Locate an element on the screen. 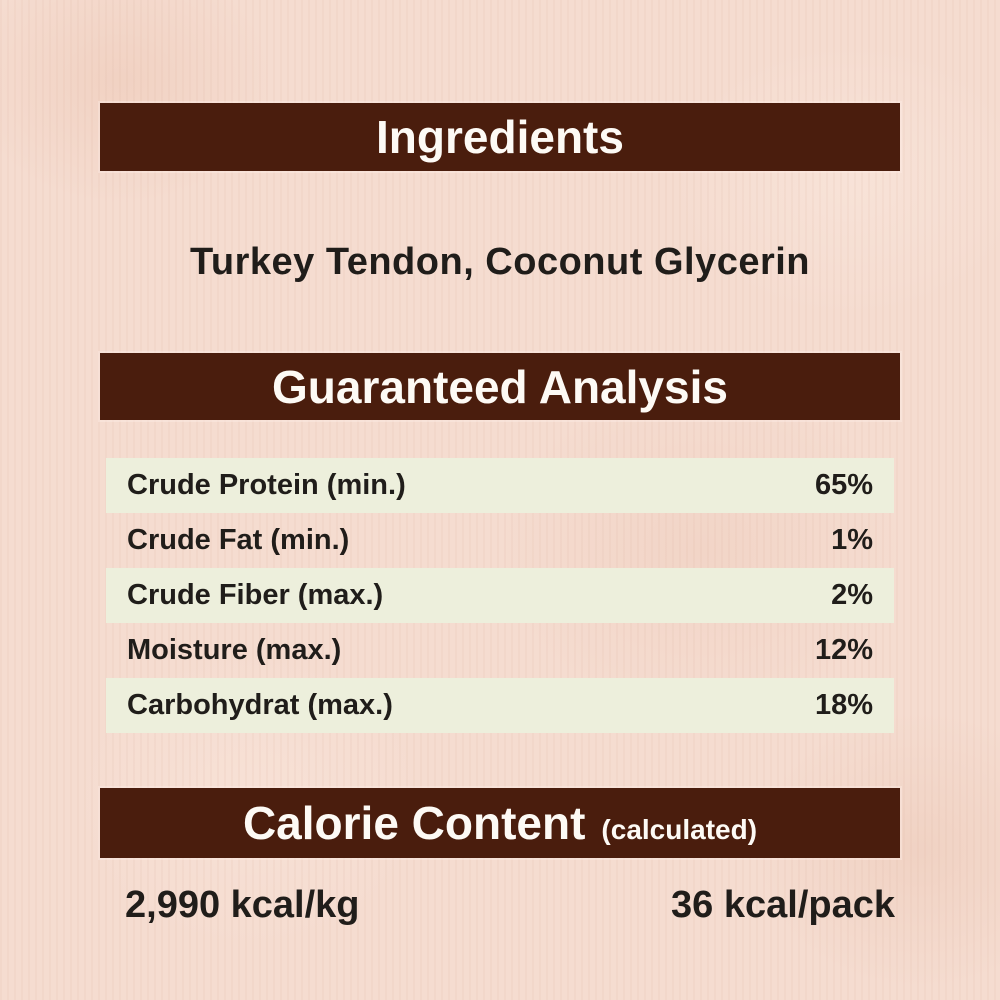  calorie-per-pack: 36 kcal/pack is located at coordinates (783, 905).